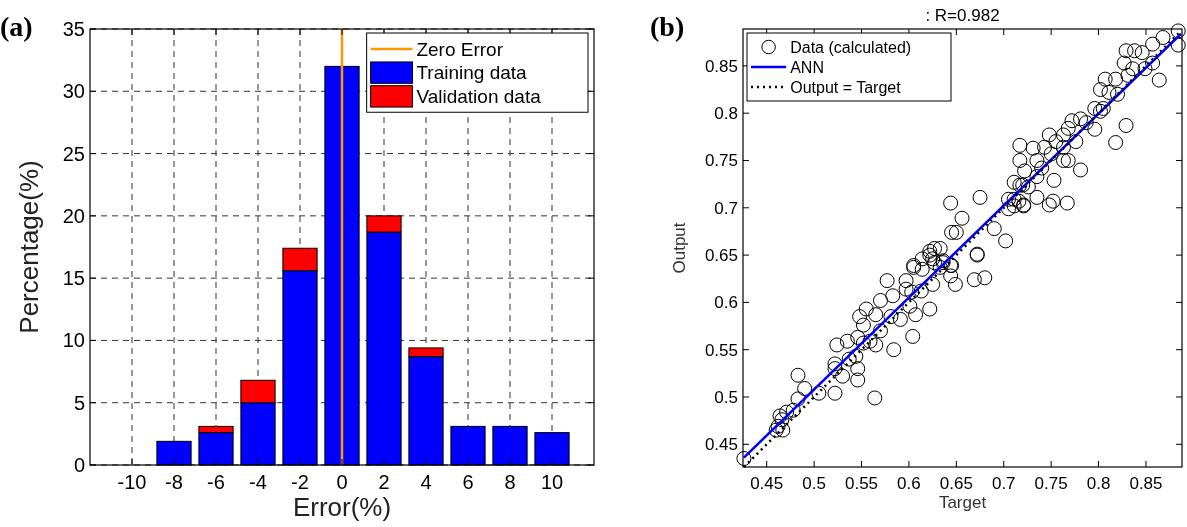  Describe the element at coordinates (1098, 483) in the screenshot. I see `x-tick-label: 0.8` at that location.